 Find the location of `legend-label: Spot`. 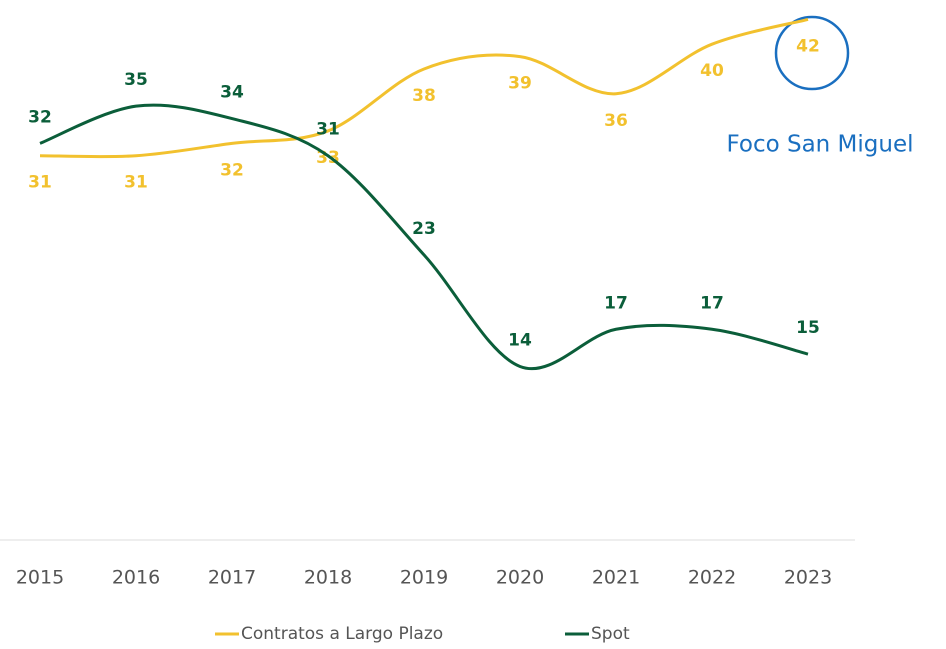

legend-label: Spot is located at coordinates (610, 634).